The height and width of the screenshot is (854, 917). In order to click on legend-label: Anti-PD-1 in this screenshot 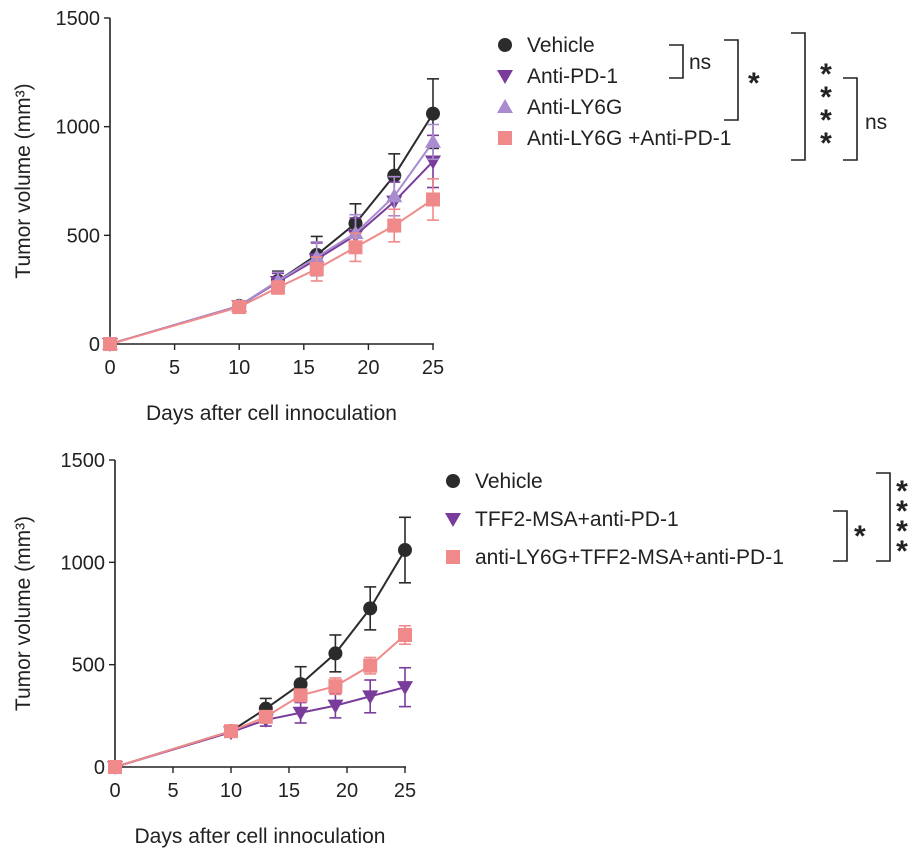, I will do `click(572, 76)`.